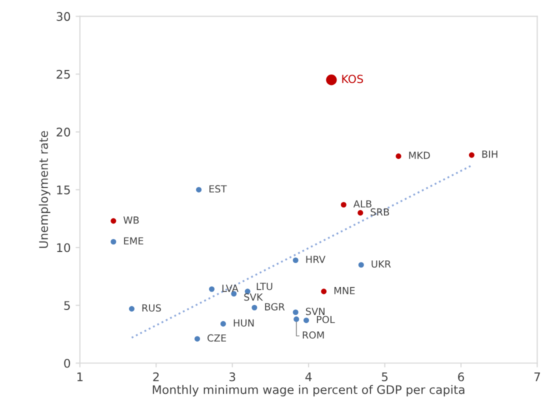 This screenshot has width=551, height=408. Describe the element at coordinates (63, 16) in the screenshot. I see `y-tick-label: 30` at that location.